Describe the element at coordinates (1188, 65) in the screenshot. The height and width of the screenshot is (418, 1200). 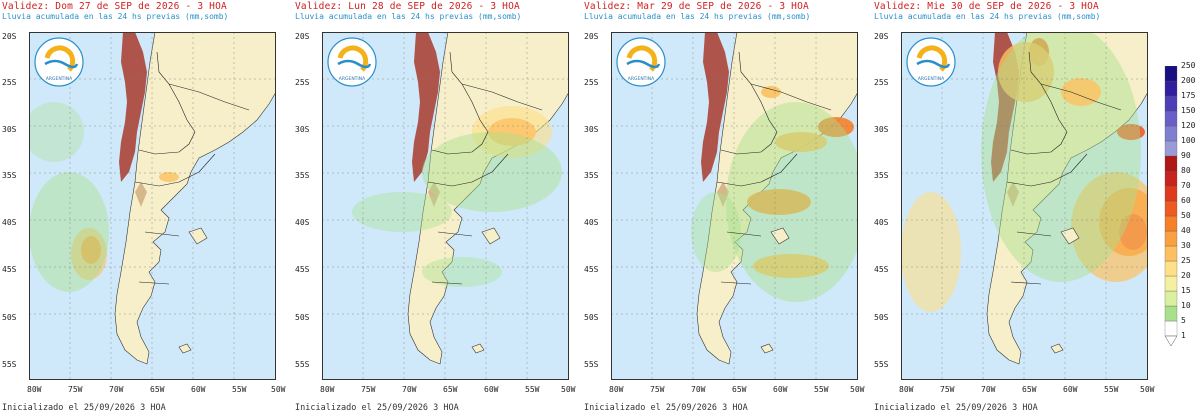
I see `colorbar-level-label: 250` at that location.